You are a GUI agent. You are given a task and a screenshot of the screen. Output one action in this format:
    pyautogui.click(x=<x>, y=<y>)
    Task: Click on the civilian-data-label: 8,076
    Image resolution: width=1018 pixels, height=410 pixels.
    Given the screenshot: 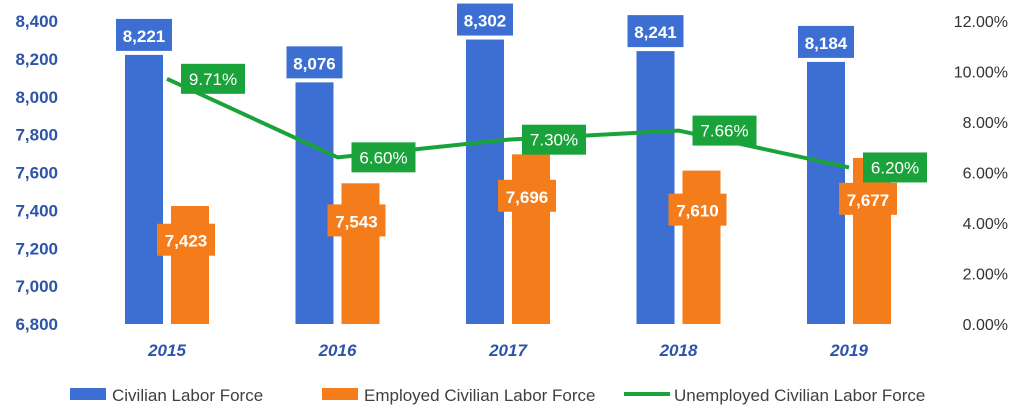 What is the action you would take?
    pyautogui.click(x=314, y=63)
    